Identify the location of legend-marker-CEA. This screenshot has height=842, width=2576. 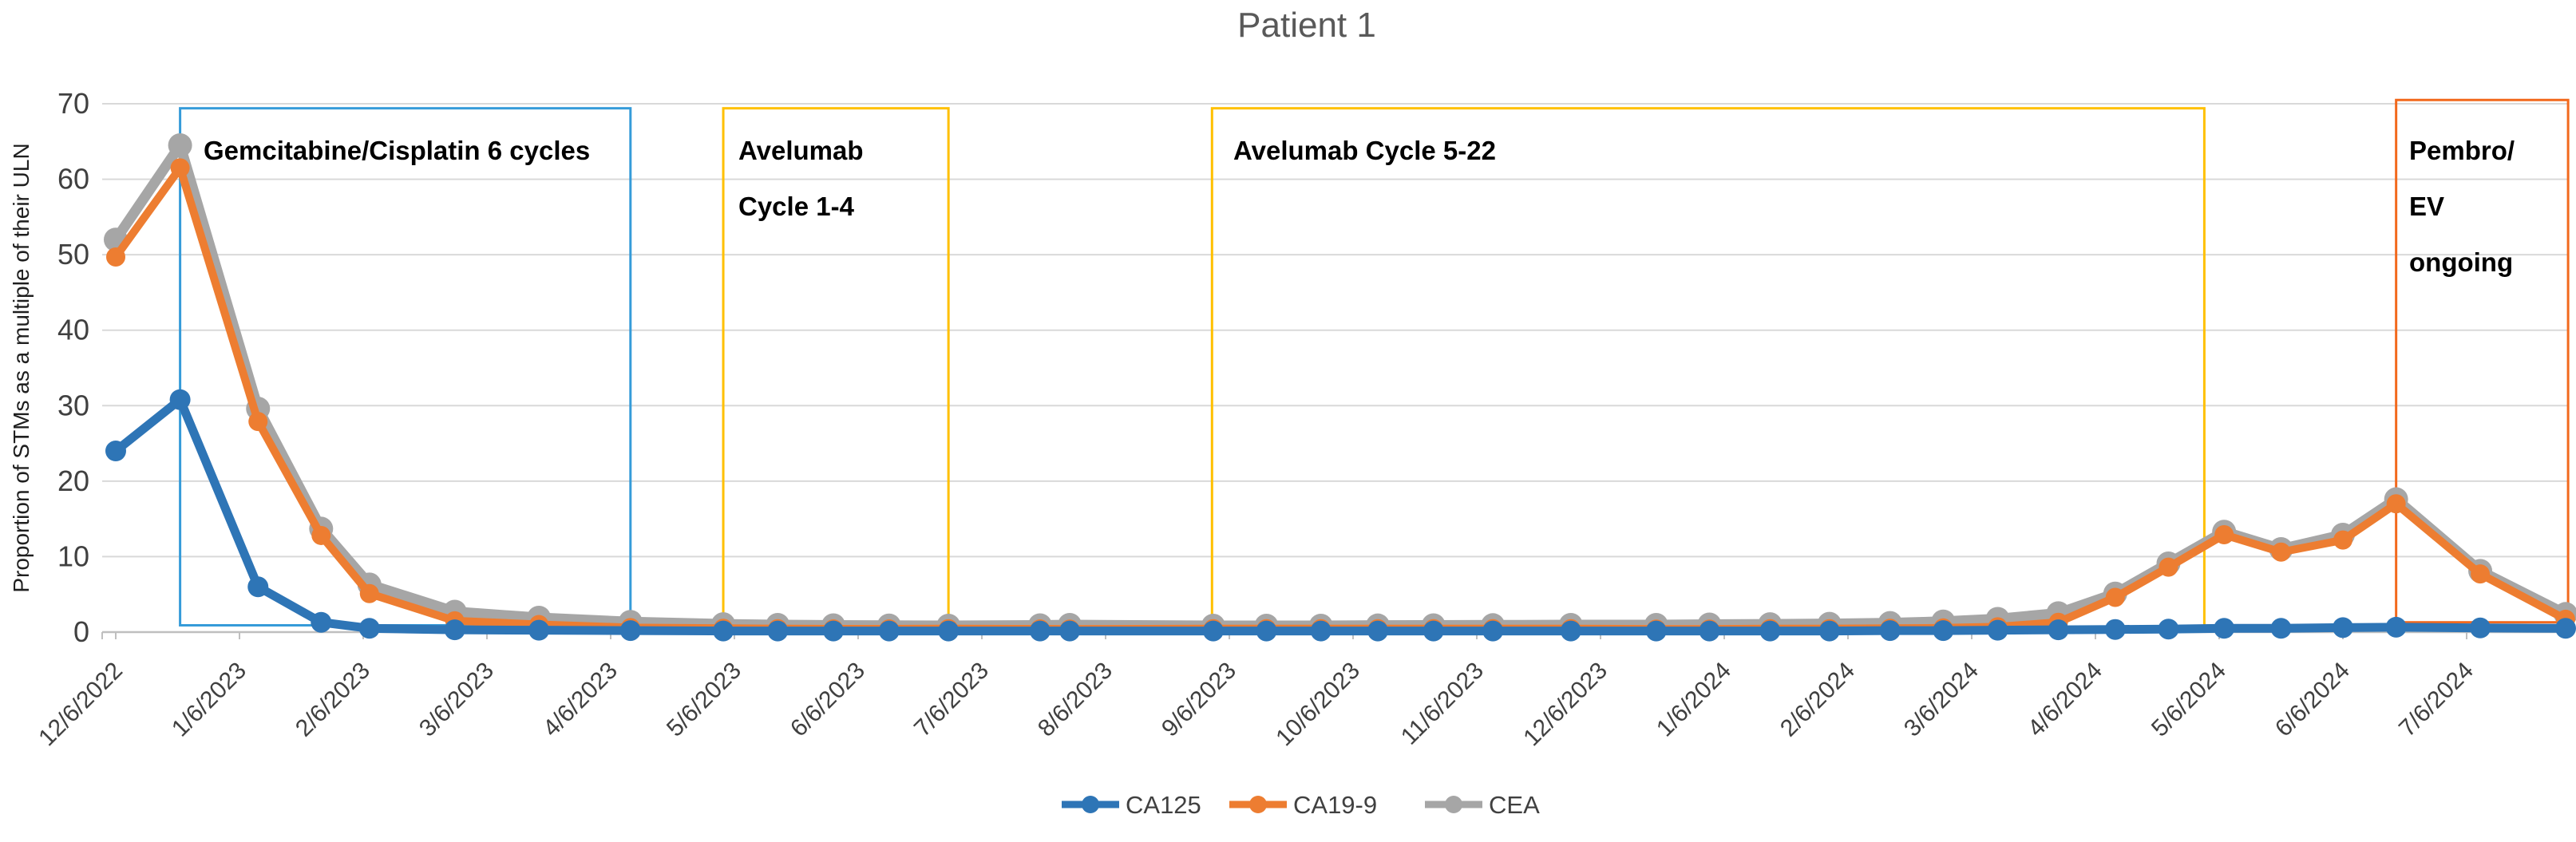
(1454, 805).